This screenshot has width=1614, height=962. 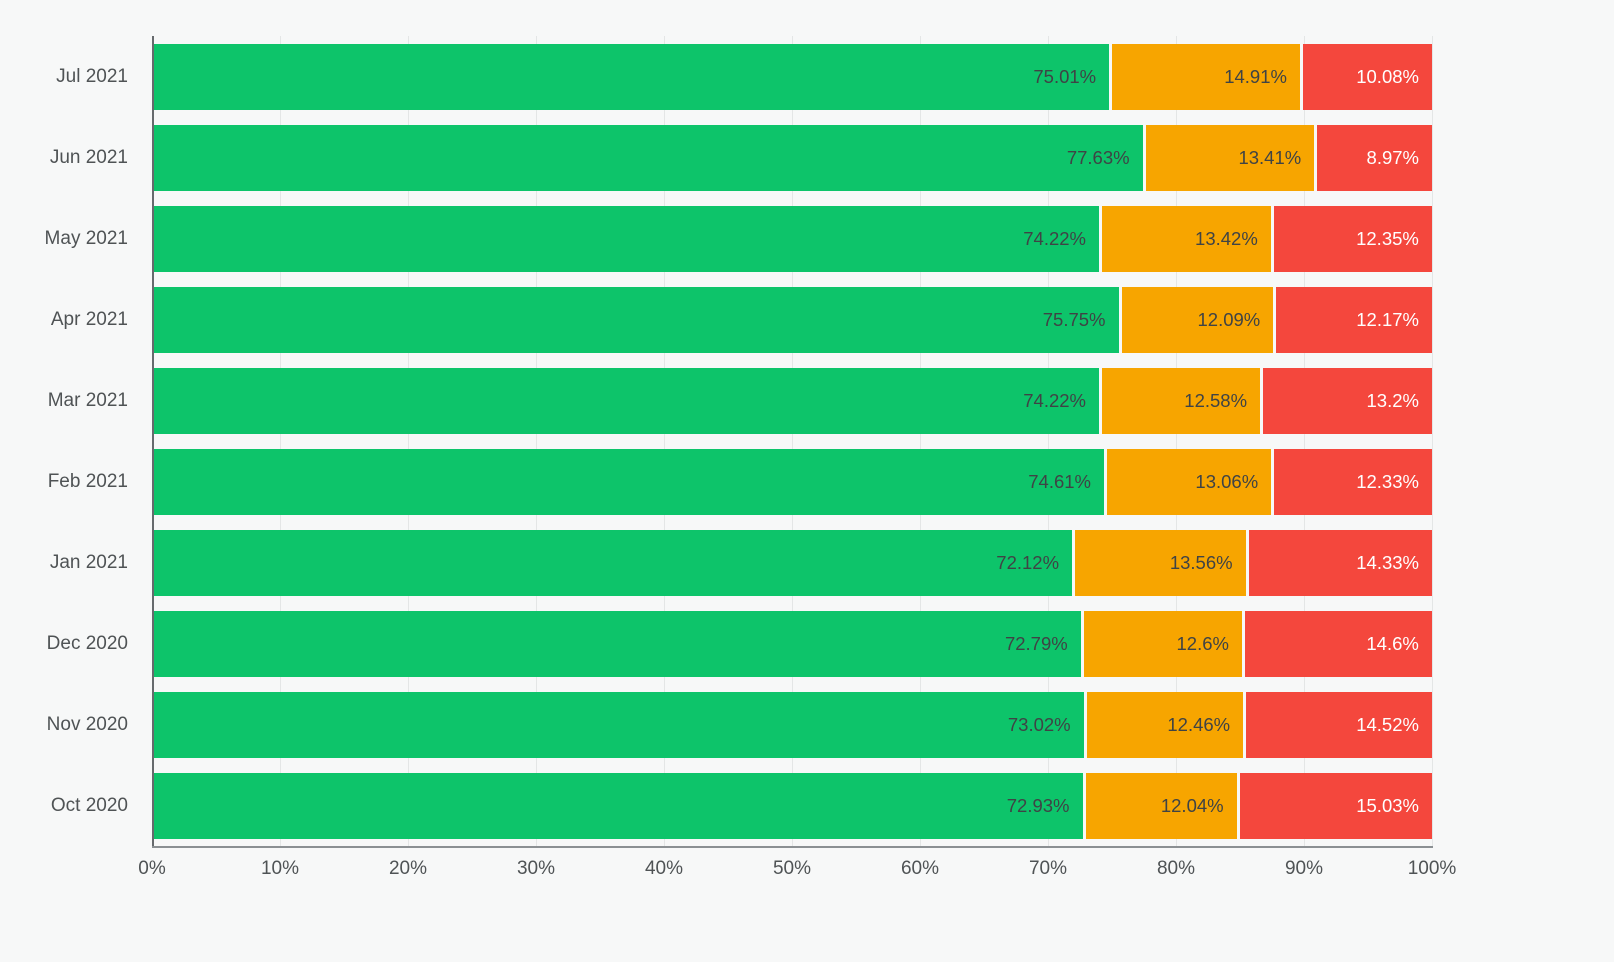 What do you see at coordinates (1191, 481) in the screenshot?
I see `bar-segment-orange-share: 13.06%` at bounding box center [1191, 481].